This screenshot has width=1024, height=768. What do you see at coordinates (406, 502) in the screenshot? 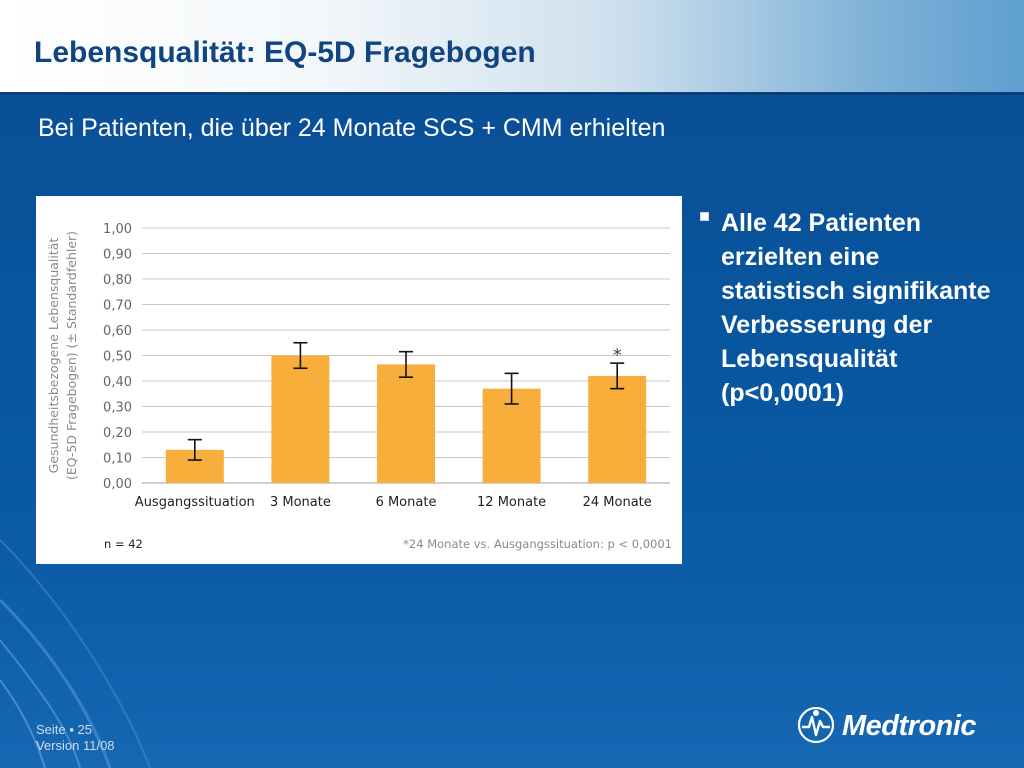
I see `x-tick-label: 6 Monate` at bounding box center [406, 502].